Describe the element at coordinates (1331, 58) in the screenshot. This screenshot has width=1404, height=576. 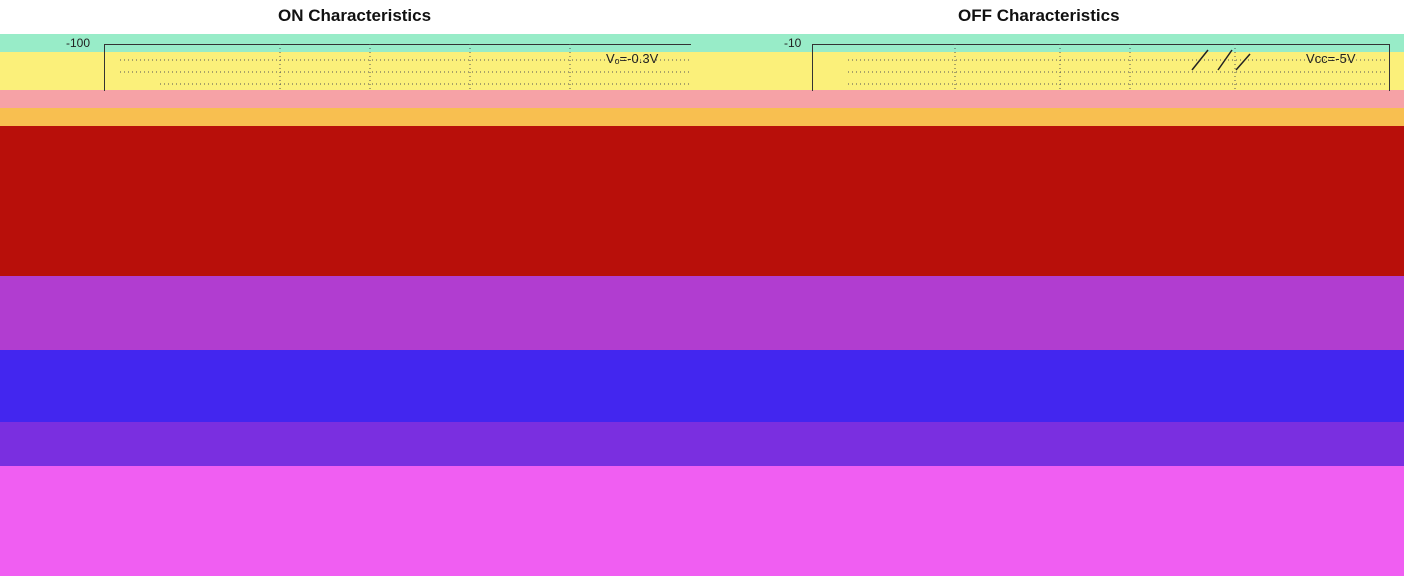
I see `off-voltage-annotation: Vᴄᴄ=-5V` at that location.